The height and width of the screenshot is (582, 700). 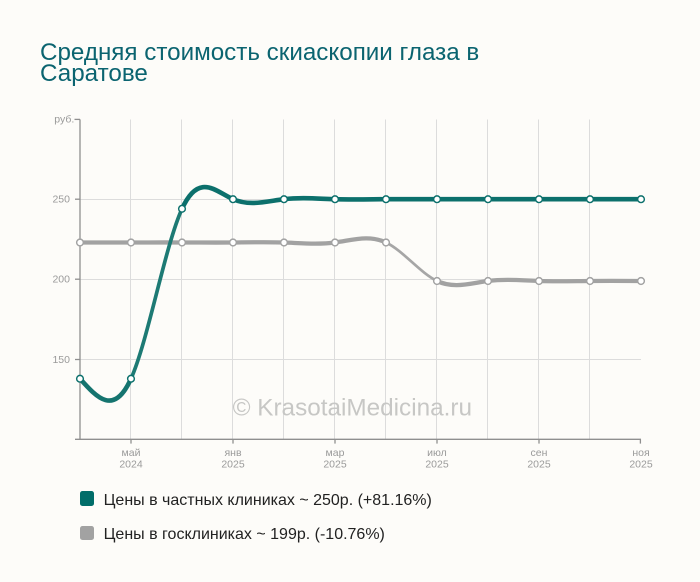 I want to click on svg-text: 150, so click(x=61, y=360).